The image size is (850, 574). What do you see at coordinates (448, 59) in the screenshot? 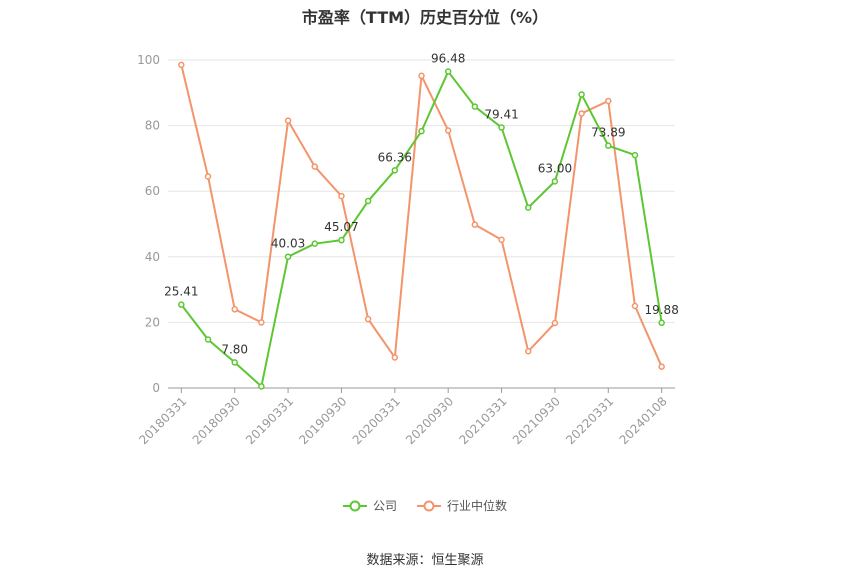
I see `data-label: 96.48` at bounding box center [448, 59].